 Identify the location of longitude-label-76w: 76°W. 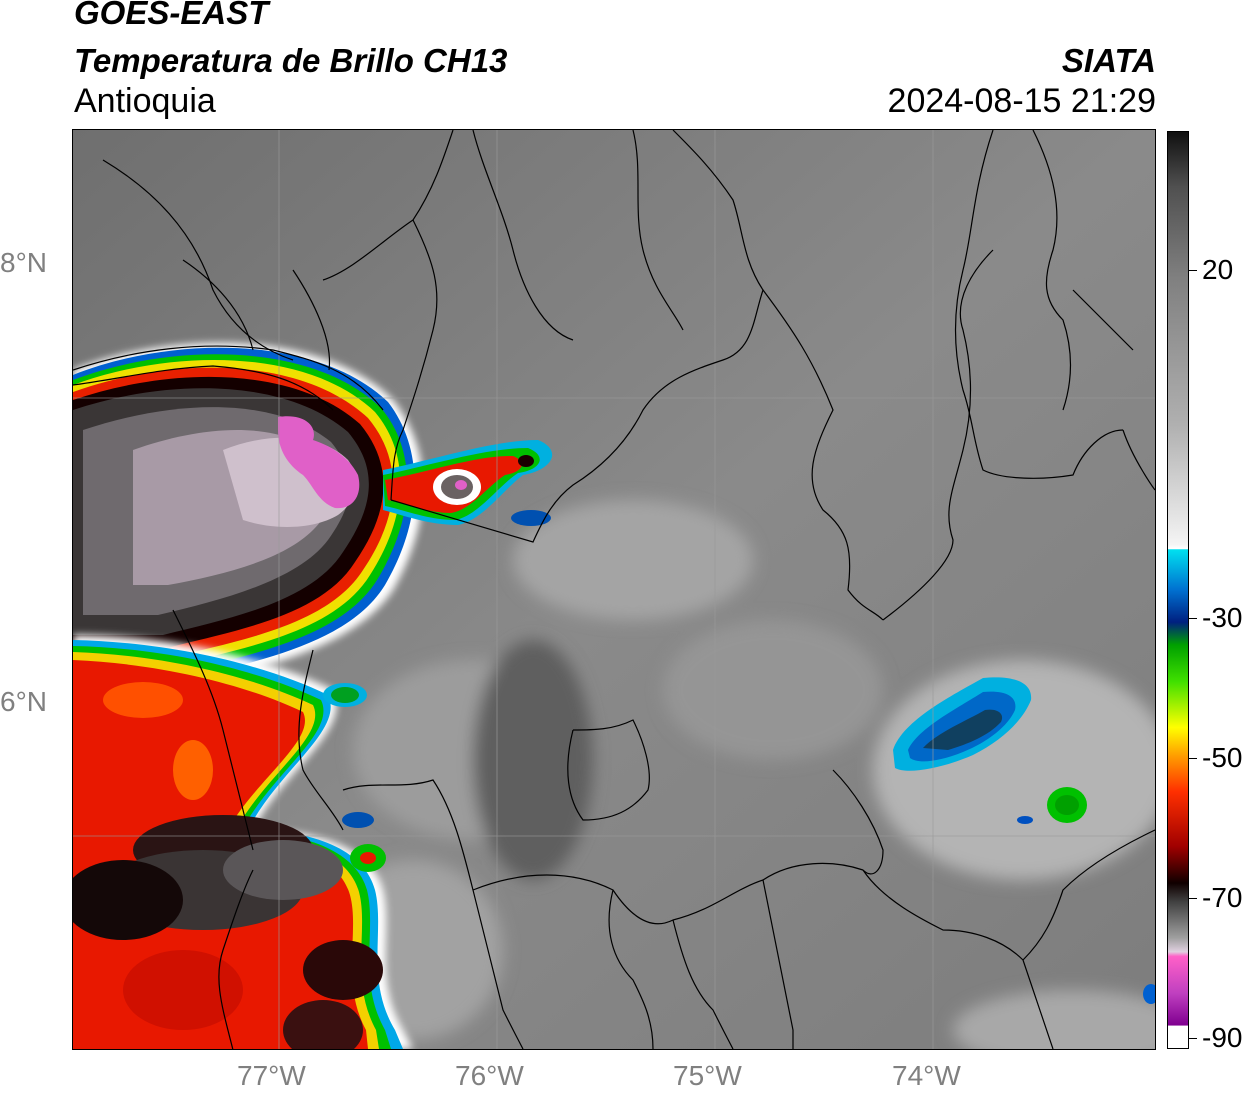
(489, 1075).